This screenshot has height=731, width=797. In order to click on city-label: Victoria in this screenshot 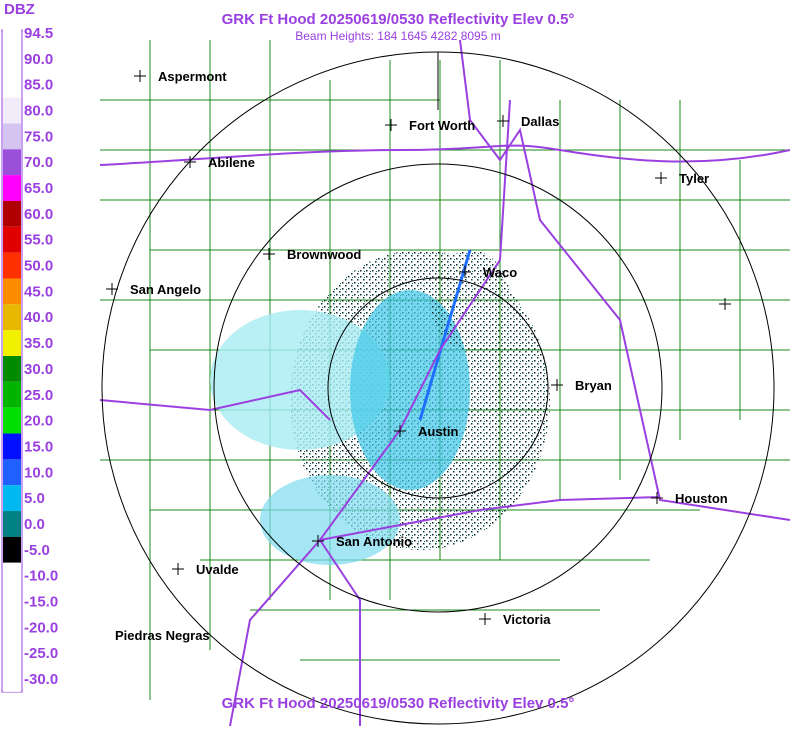, I will do `click(527, 619)`.